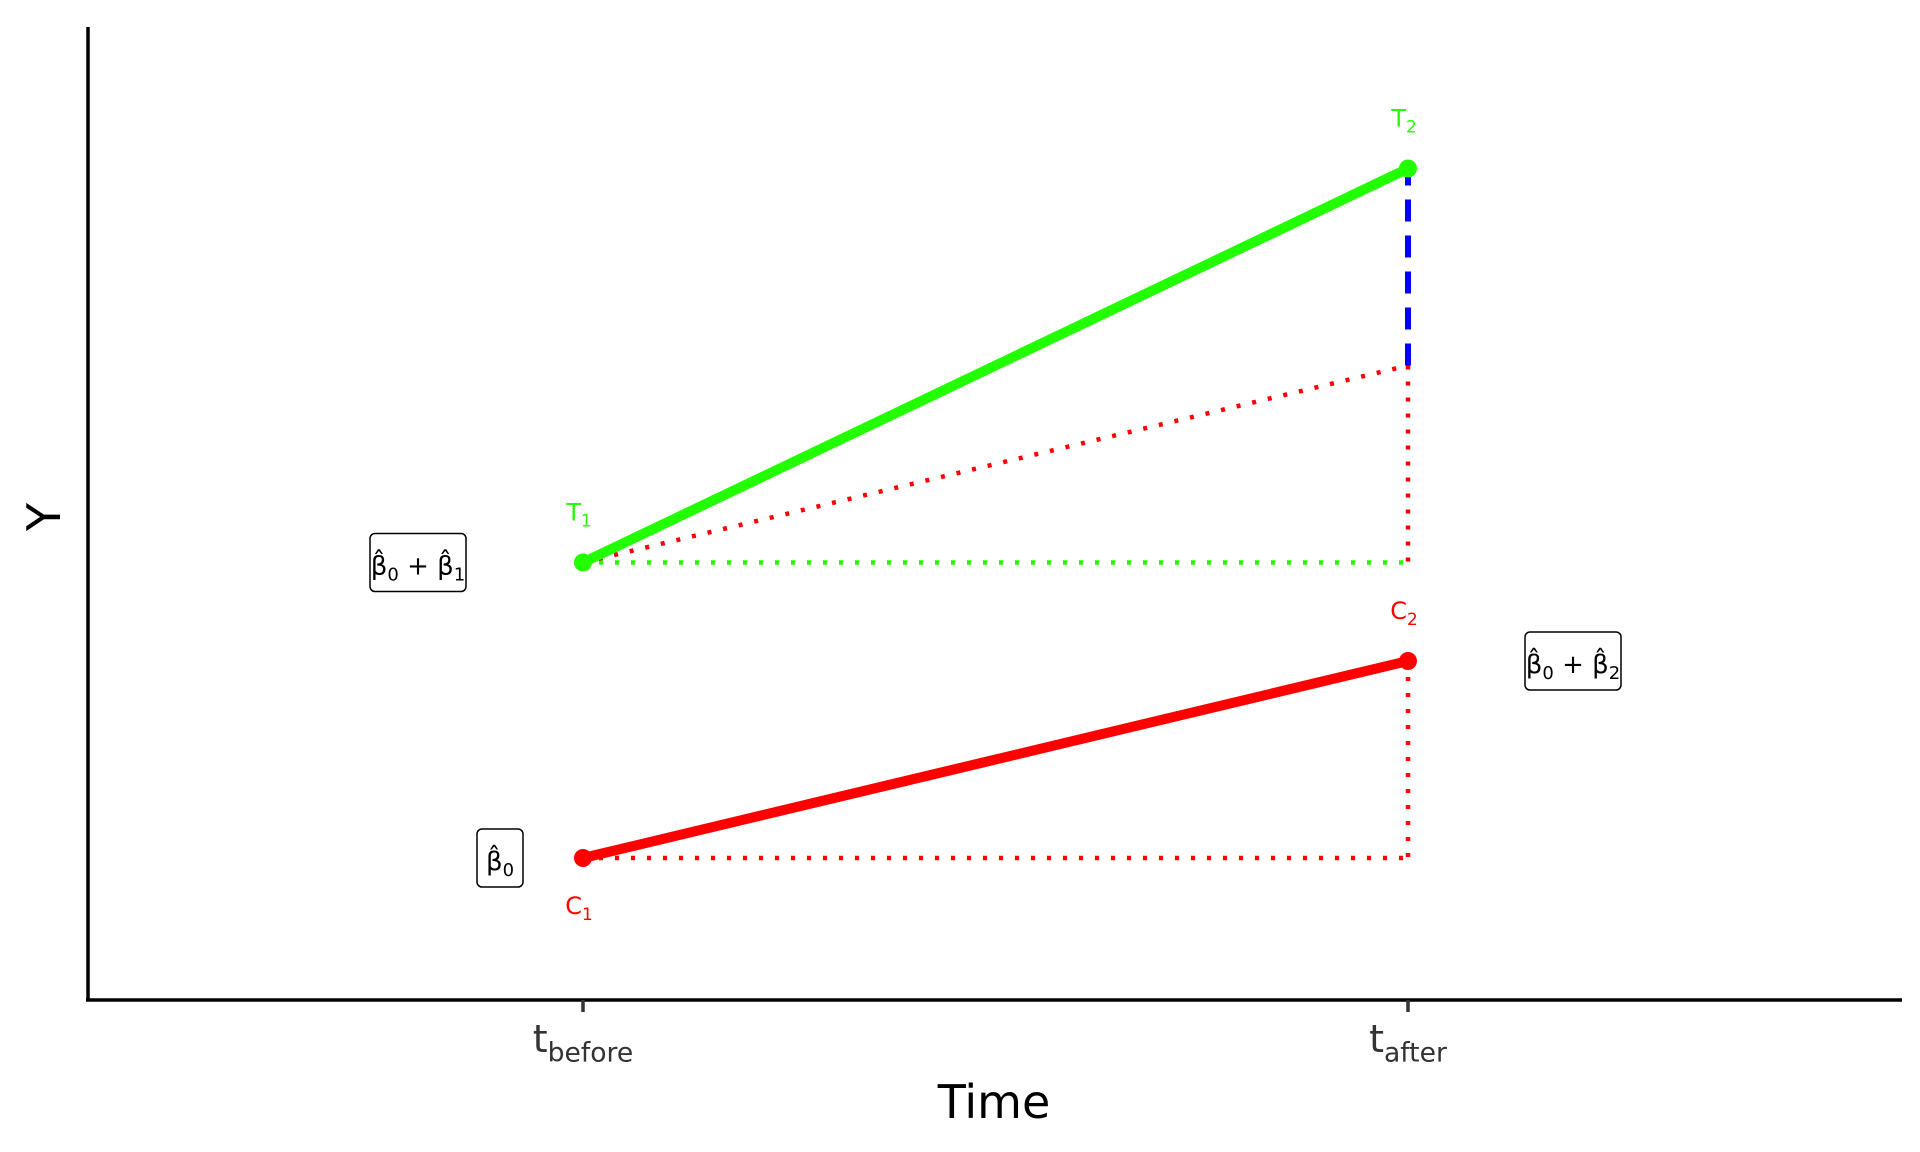  I want to click on x-axis-title: Time, so click(994, 1102).